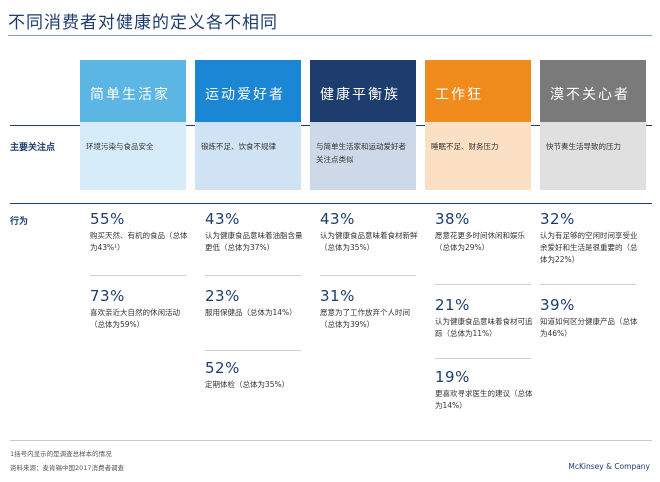  What do you see at coordinates (143, 23) in the screenshot?
I see `page-title: 不同消费者对健康的定义各不相同` at bounding box center [143, 23].